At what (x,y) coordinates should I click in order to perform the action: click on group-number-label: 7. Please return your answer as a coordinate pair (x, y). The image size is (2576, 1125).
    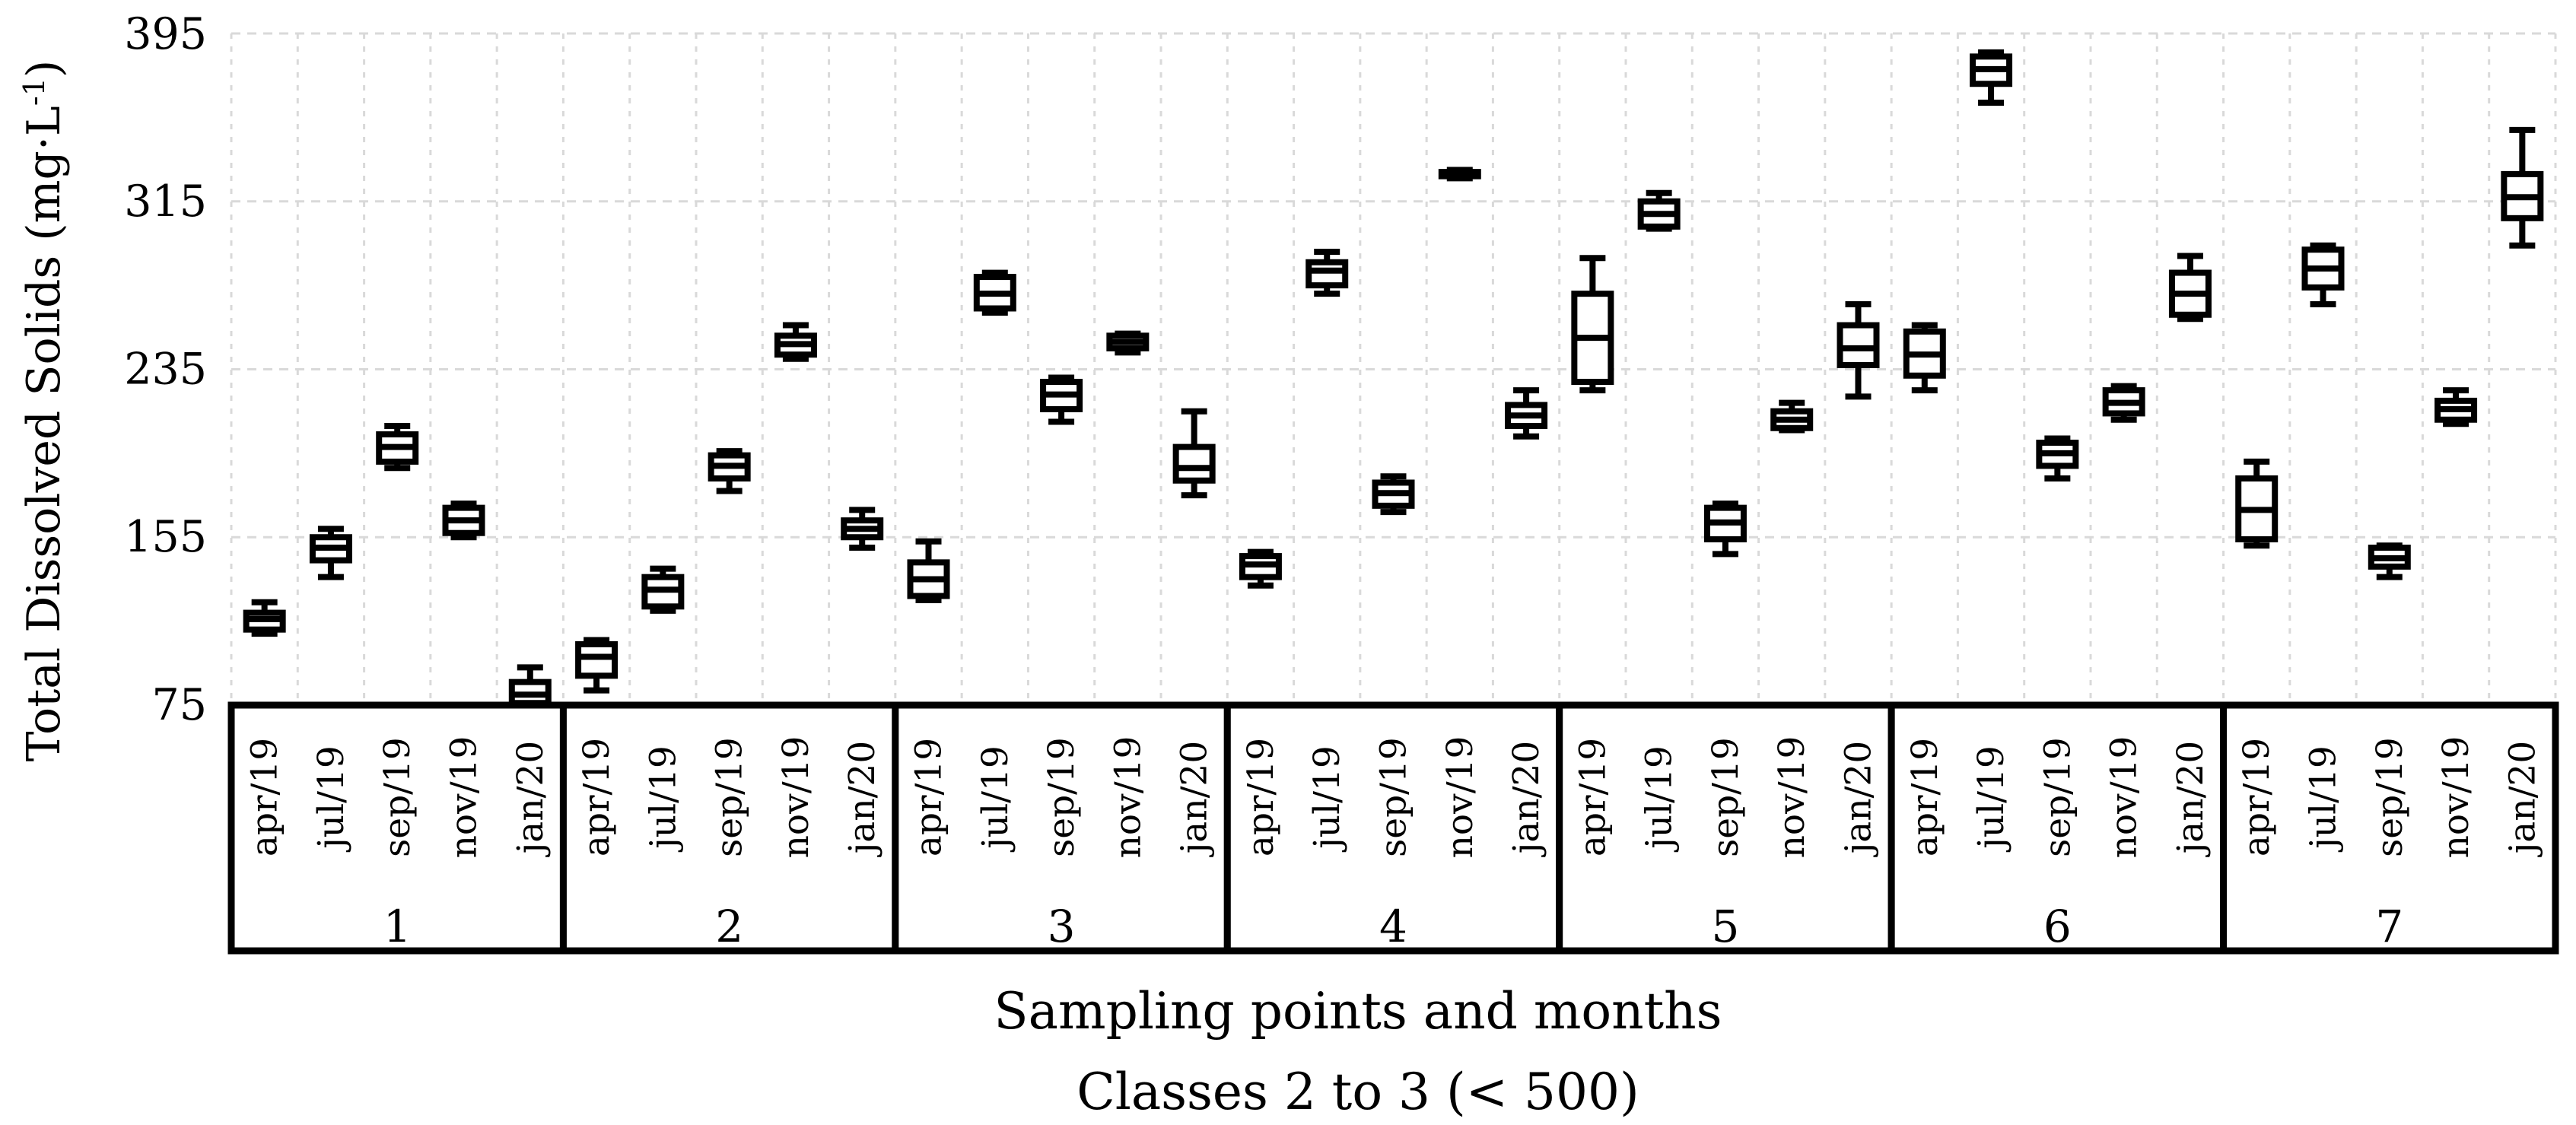
    Looking at the image, I should click on (2389, 926).